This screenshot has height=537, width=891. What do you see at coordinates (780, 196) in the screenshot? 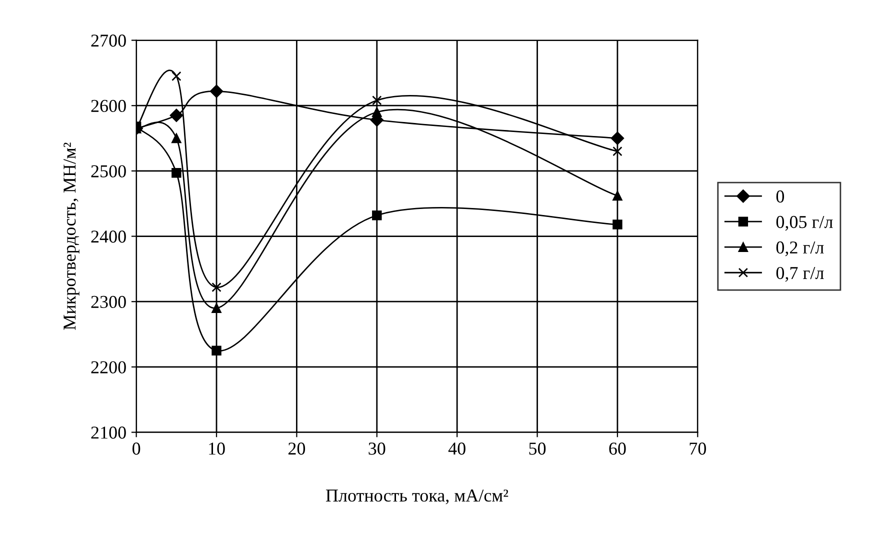
I see `legend-label: 0` at bounding box center [780, 196].